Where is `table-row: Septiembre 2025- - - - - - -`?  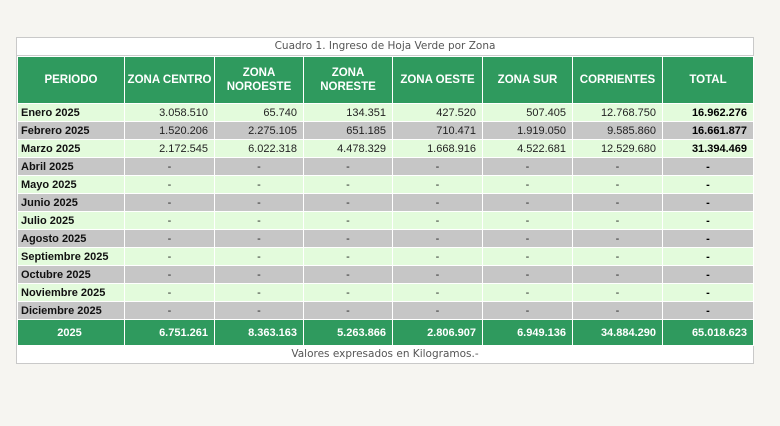
table-row: Septiembre 2025- - - - - - - is located at coordinates (385, 256).